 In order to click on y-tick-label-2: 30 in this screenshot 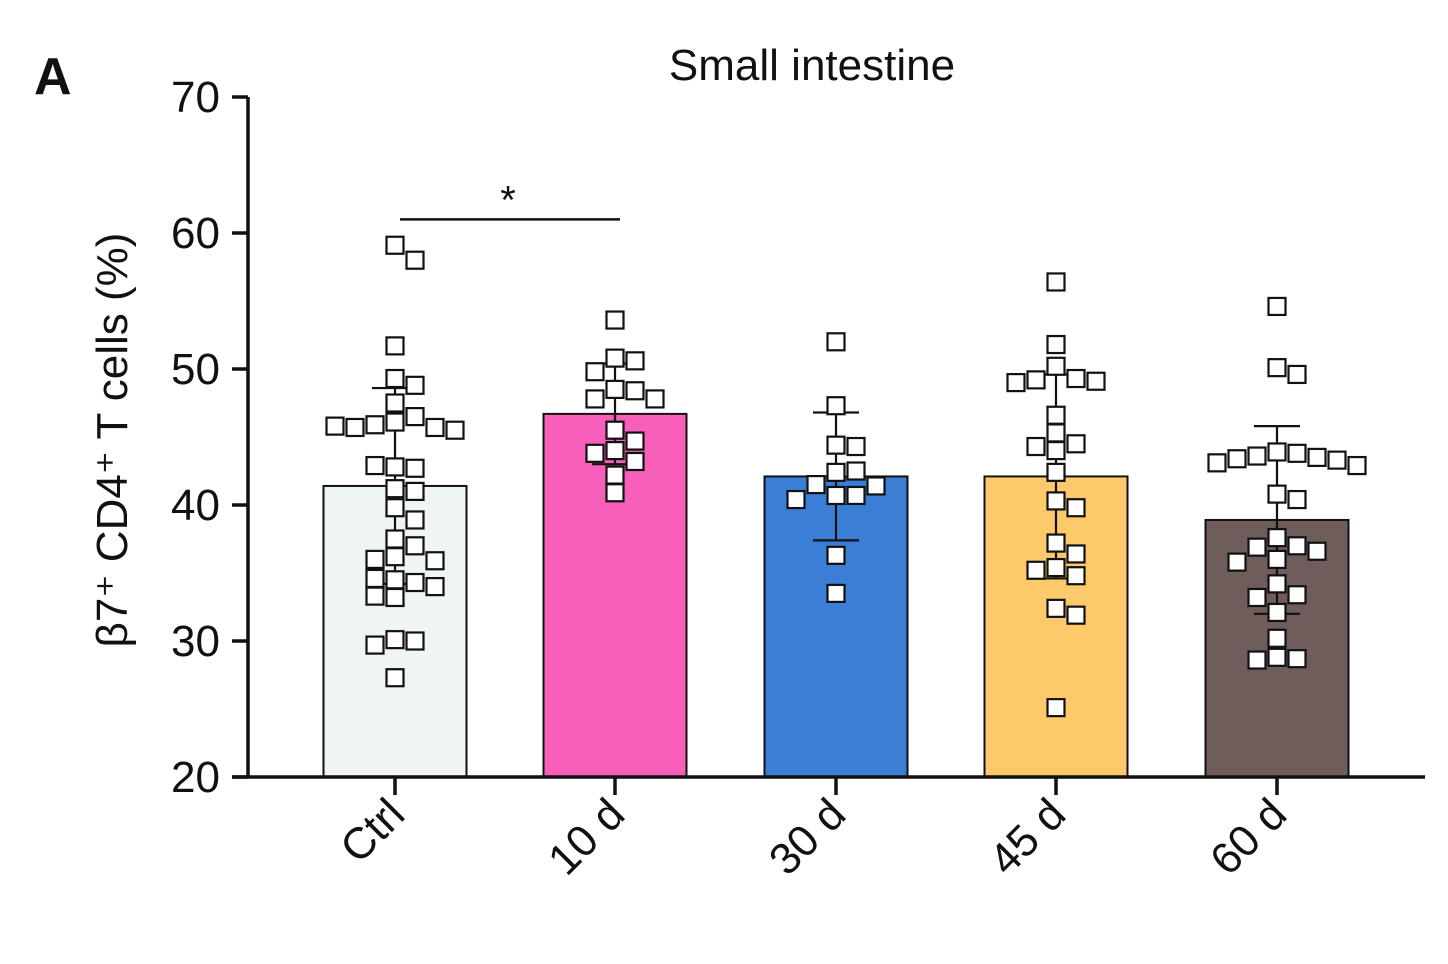, I will do `click(195, 641)`.